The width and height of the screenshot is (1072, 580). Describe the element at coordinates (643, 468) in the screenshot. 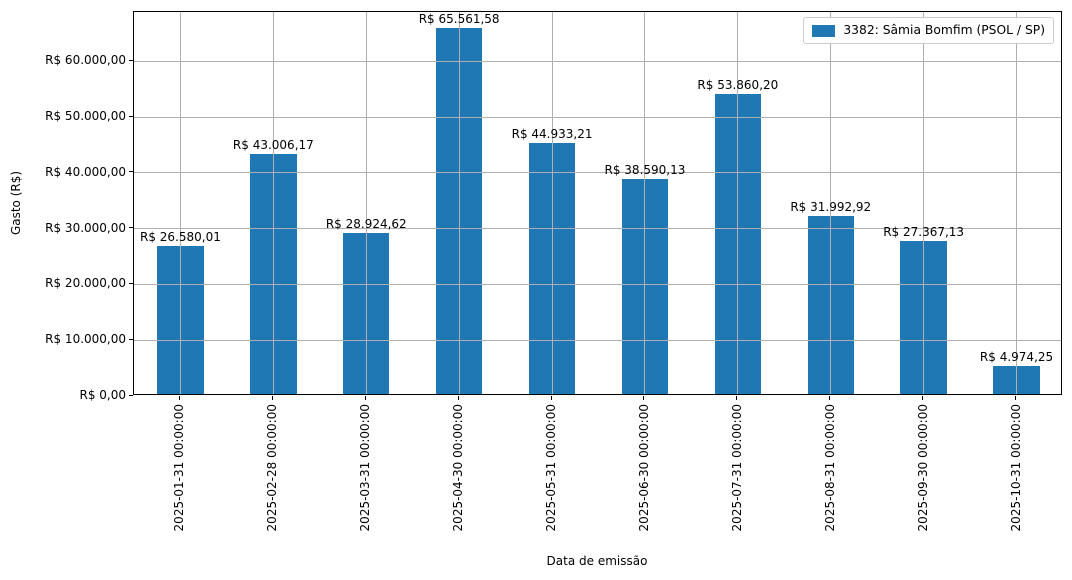

I see `x-tick-label: 2025-06-30 00:00:00` at that location.